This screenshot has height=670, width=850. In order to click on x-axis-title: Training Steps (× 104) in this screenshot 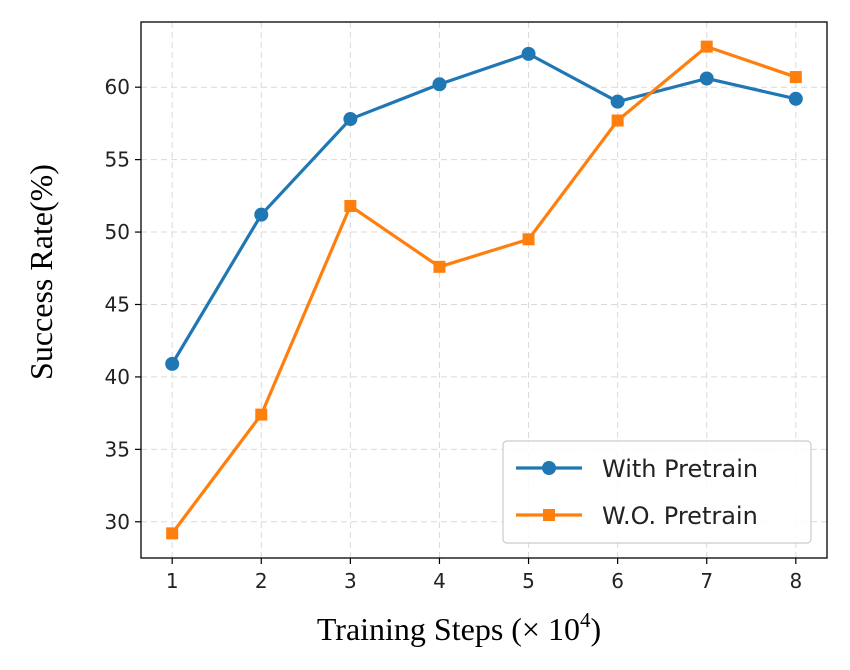, I will do `click(459, 627)`.